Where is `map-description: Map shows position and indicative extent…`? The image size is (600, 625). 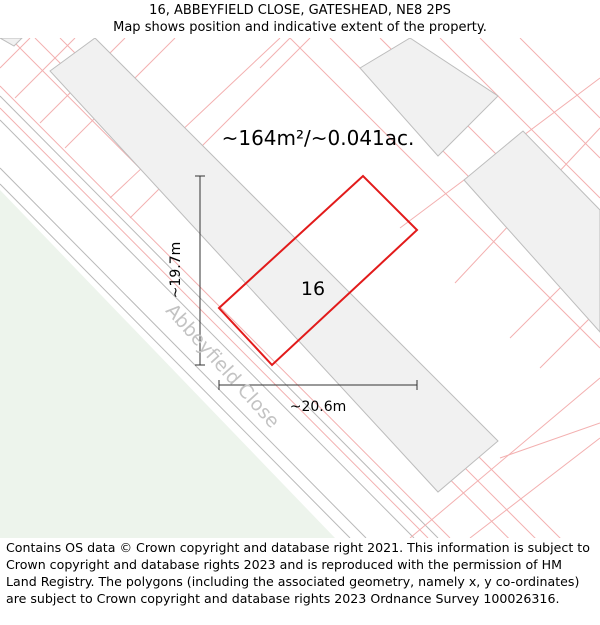 map-description: Map shows position and indicative extent… is located at coordinates (300, 27).